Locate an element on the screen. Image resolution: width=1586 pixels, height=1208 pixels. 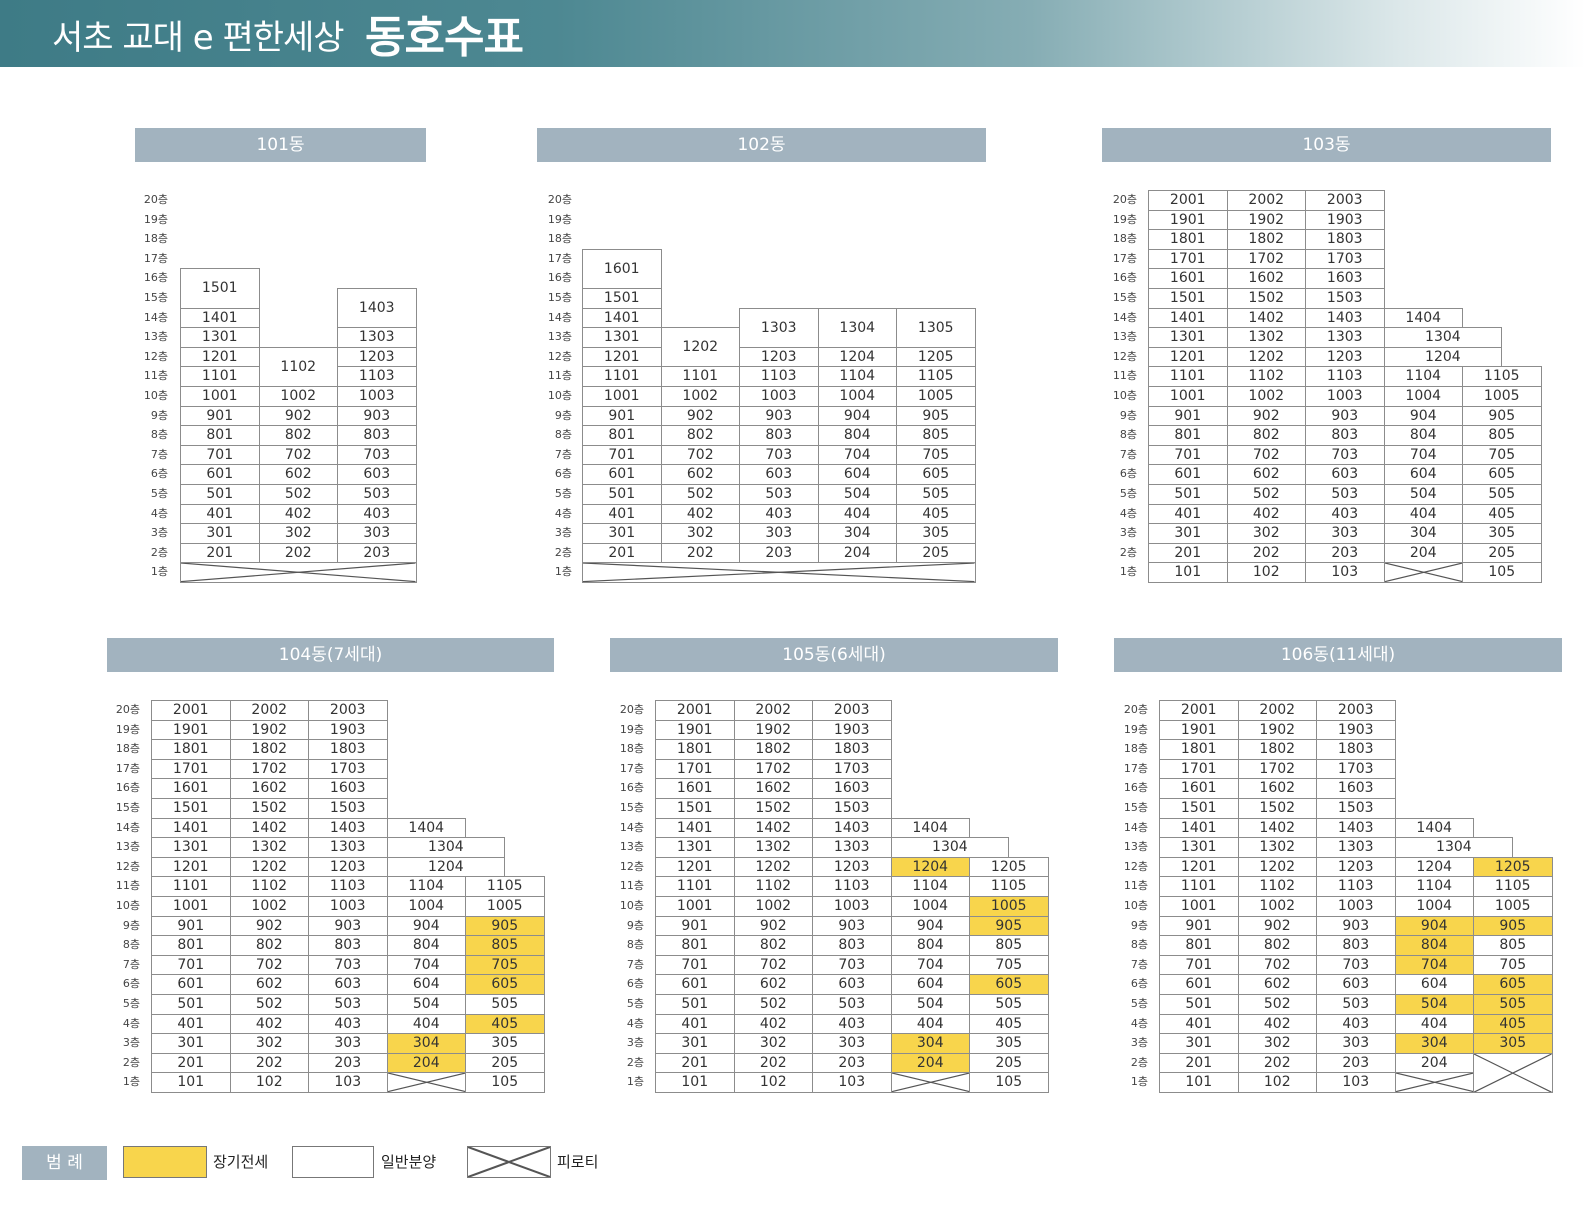
unit-number: 901 is located at coordinates (191, 925).